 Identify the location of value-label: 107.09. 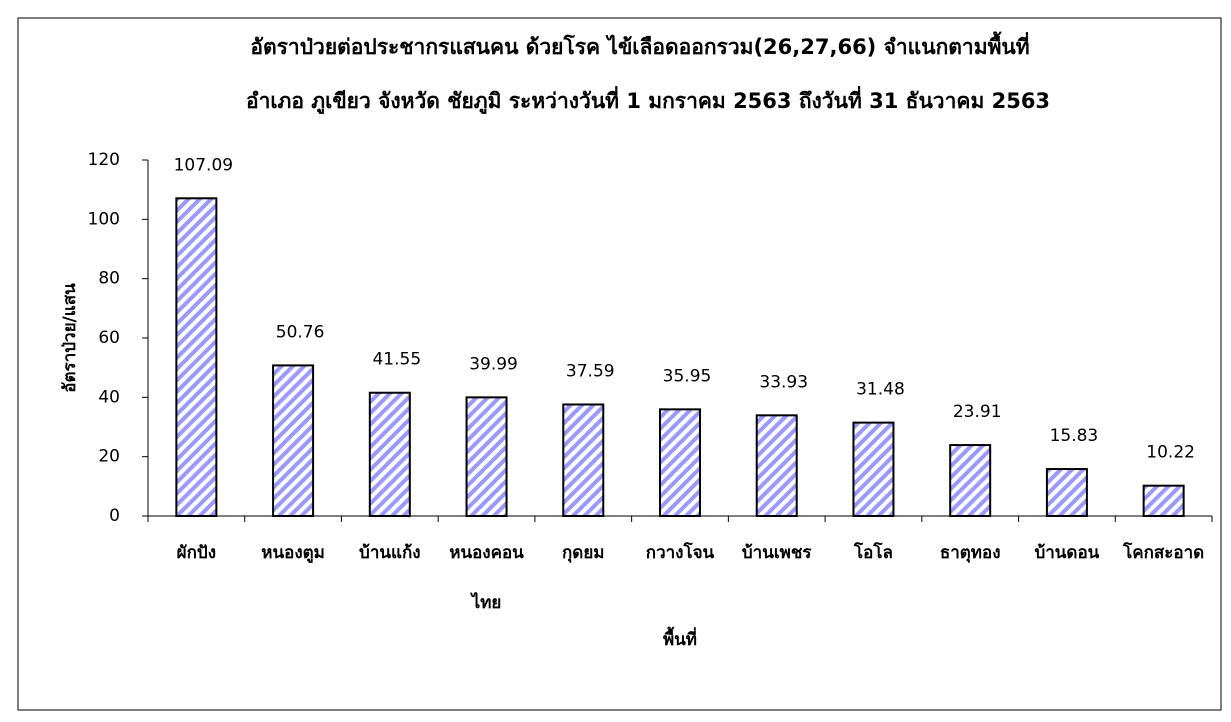
(203, 165).